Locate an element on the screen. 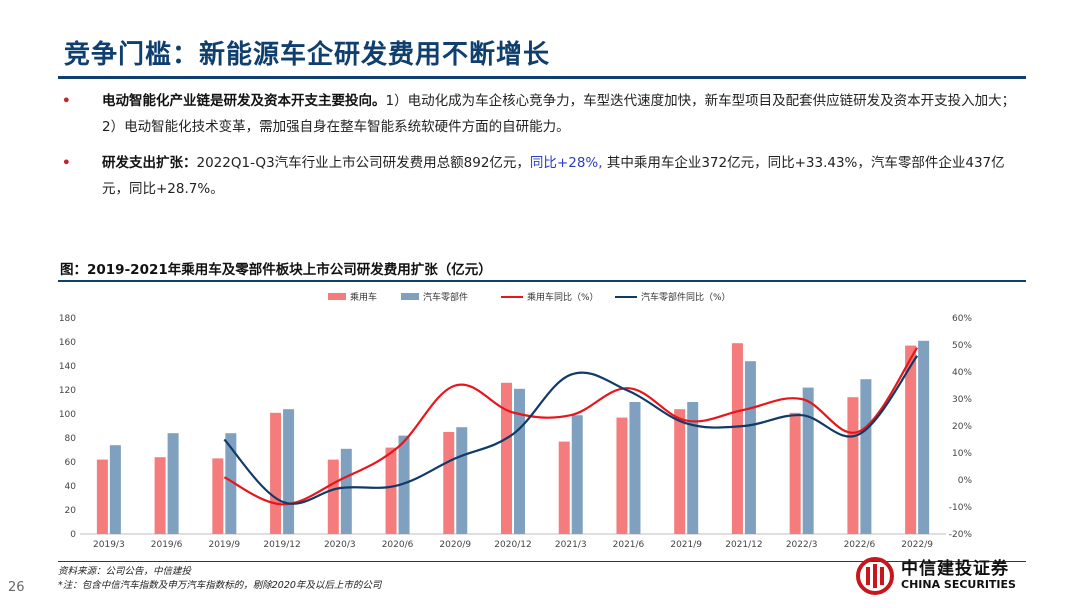  right-axis-tick-label: 30% is located at coordinates (962, 400).